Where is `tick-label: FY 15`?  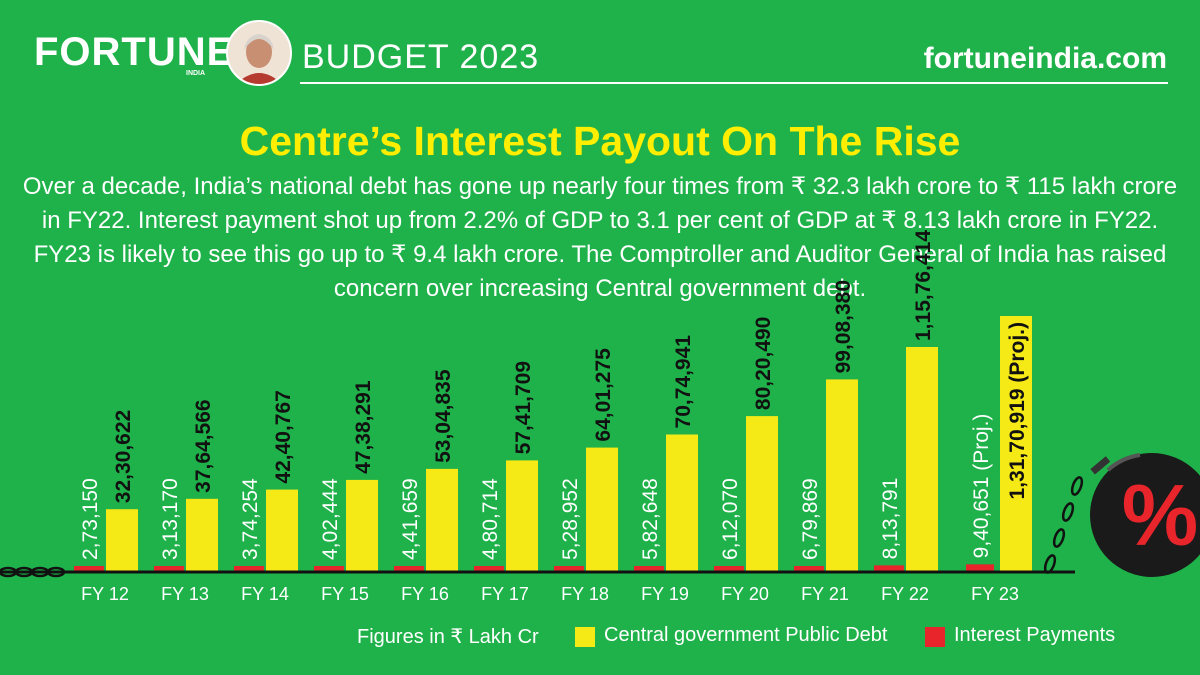 tick-label: FY 15 is located at coordinates (345, 594).